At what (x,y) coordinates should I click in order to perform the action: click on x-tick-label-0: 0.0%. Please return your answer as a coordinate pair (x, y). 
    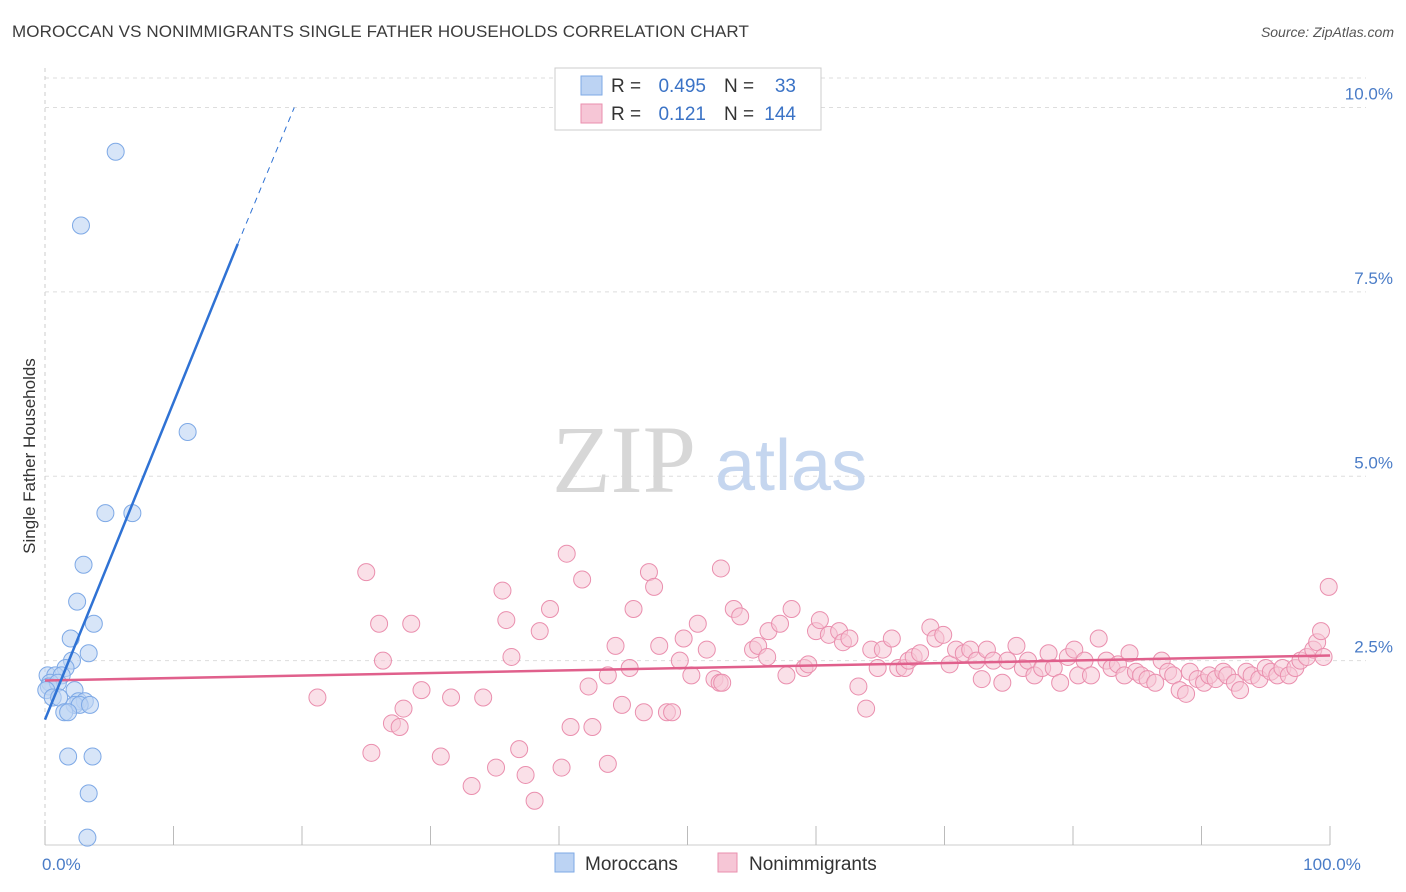
    Looking at the image, I should click on (61, 864).